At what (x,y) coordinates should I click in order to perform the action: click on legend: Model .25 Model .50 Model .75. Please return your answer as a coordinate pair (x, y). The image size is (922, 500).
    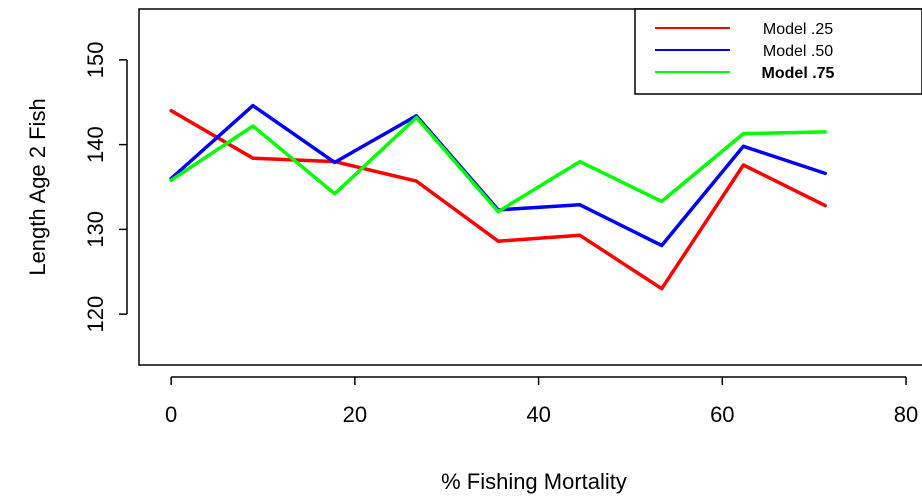
    Looking at the image, I should click on (778, 51).